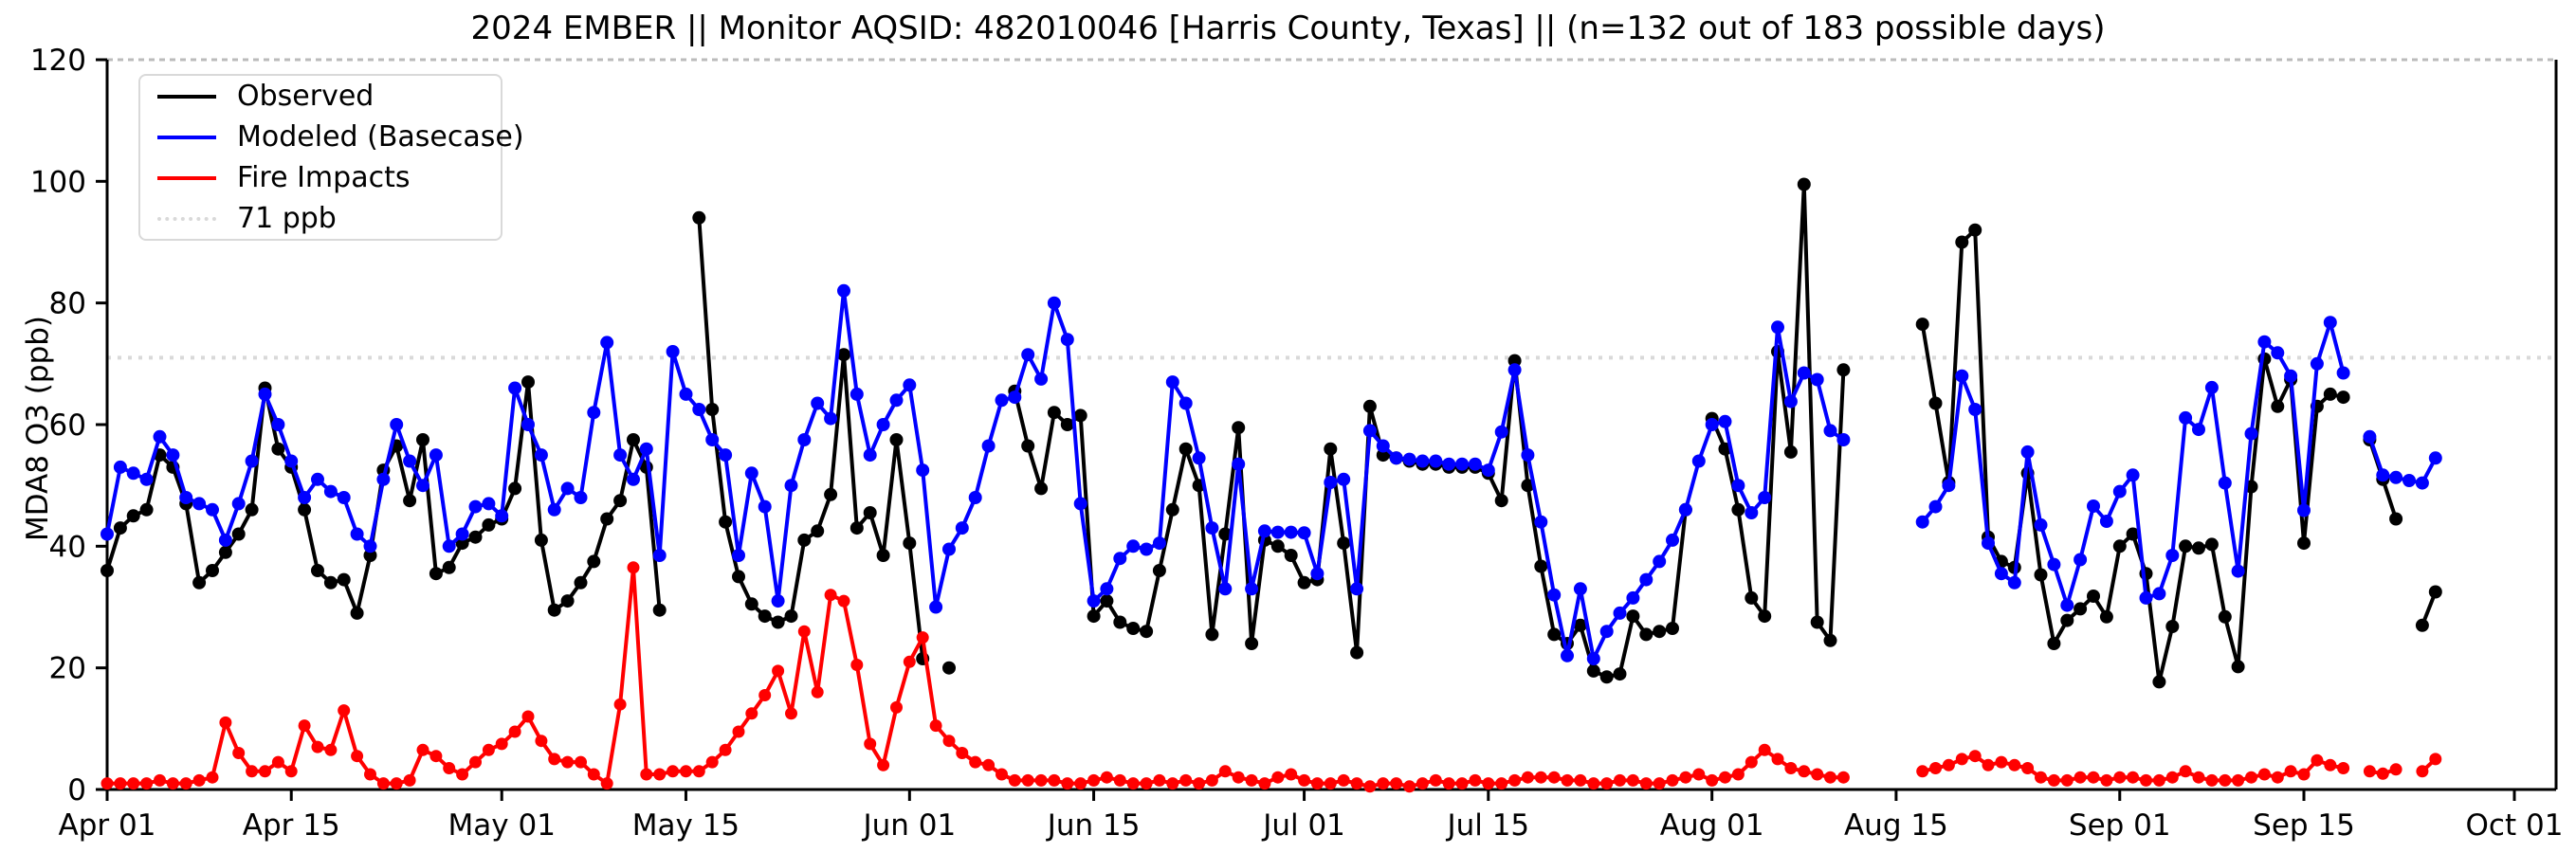 Image resolution: width=2576 pixels, height=853 pixels. What do you see at coordinates (186, 137) in the screenshot?
I see `modeled-line-swatch` at bounding box center [186, 137].